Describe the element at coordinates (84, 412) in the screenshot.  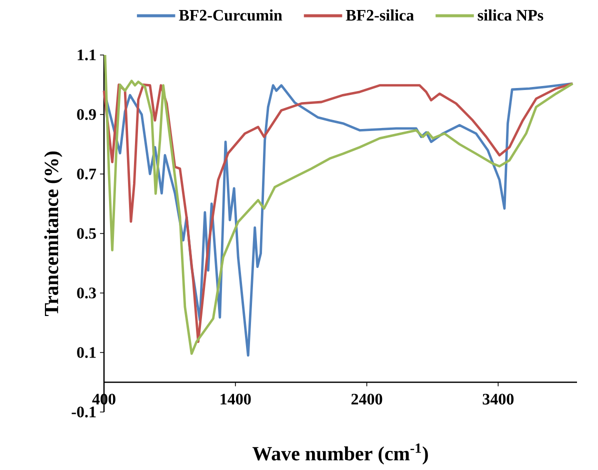
I see `y-tick-label: -0.1` at that location.